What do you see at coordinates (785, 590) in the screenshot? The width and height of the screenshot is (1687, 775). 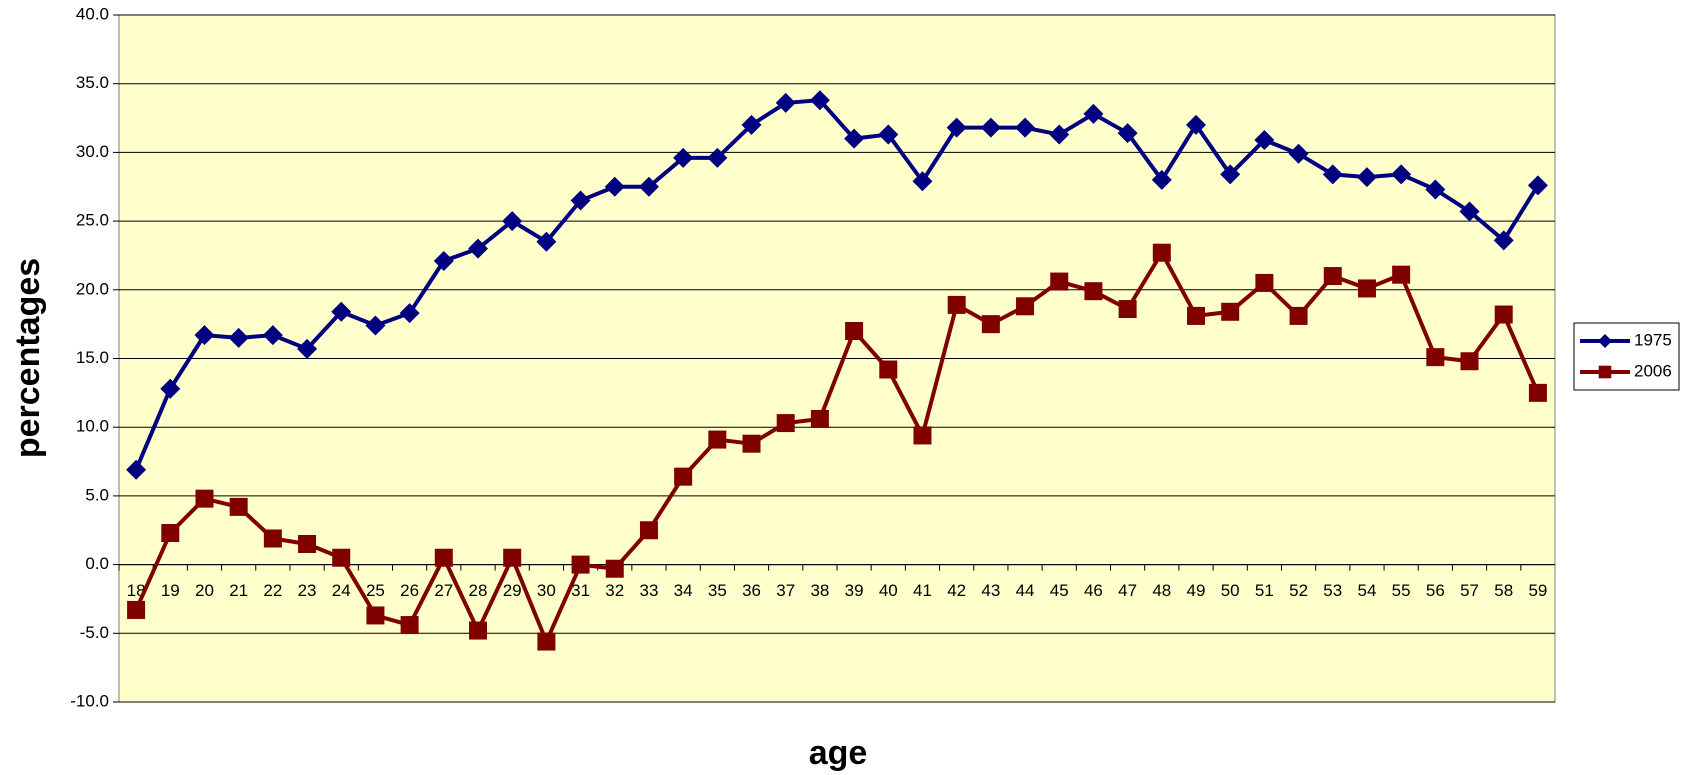 I see `x-tick-label: 37` at bounding box center [785, 590].